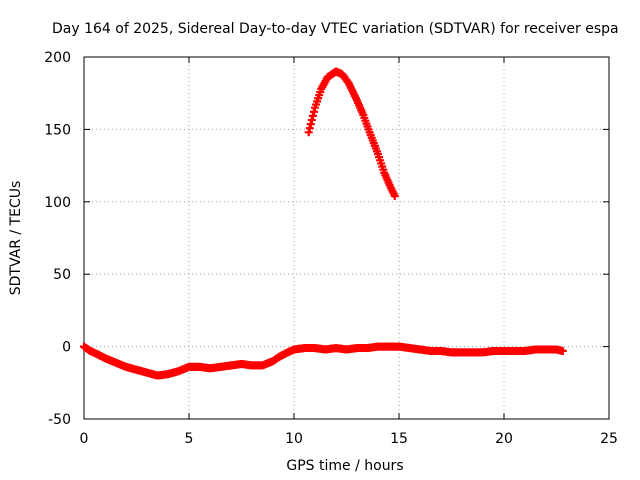 Image resolution: width=640 pixels, height=480 pixels. Describe the element at coordinates (189, 439) in the screenshot. I see `x-tick-label: 5` at that location.